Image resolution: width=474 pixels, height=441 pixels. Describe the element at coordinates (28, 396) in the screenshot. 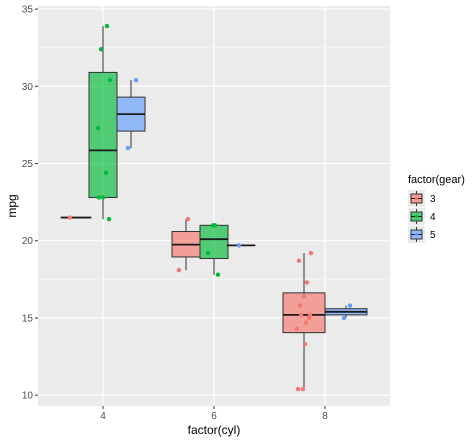

I see `y-tick-label: 10` at that location.